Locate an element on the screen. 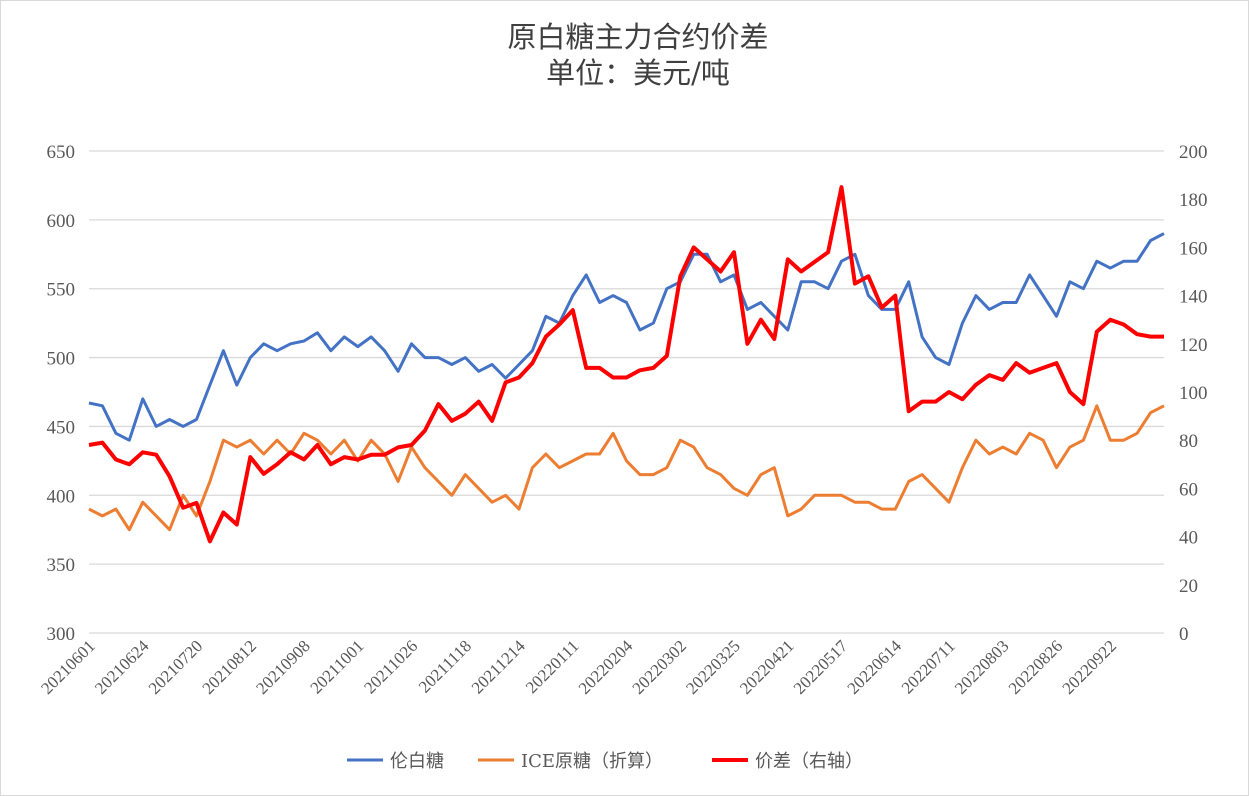  right-tick-label: 40 is located at coordinates (1188, 538).